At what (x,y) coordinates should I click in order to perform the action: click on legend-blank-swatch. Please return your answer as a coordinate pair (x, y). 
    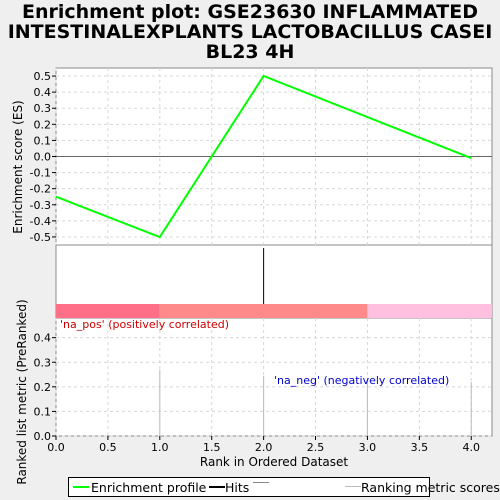
    Looking at the image, I should click on (261, 482).